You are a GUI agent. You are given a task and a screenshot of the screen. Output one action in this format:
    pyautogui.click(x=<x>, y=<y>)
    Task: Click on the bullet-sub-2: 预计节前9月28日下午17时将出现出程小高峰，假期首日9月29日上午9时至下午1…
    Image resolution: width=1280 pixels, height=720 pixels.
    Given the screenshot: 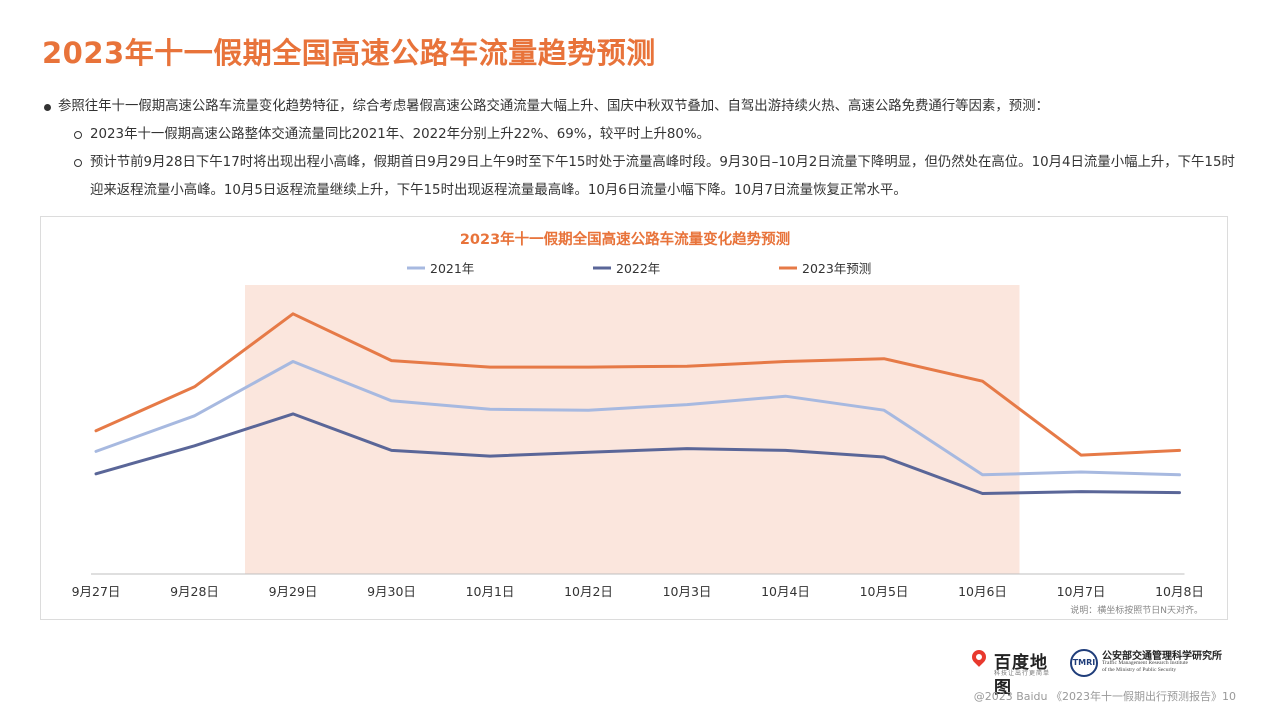 What is the action you would take?
    pyautogui.click(x=639, y=177)
    